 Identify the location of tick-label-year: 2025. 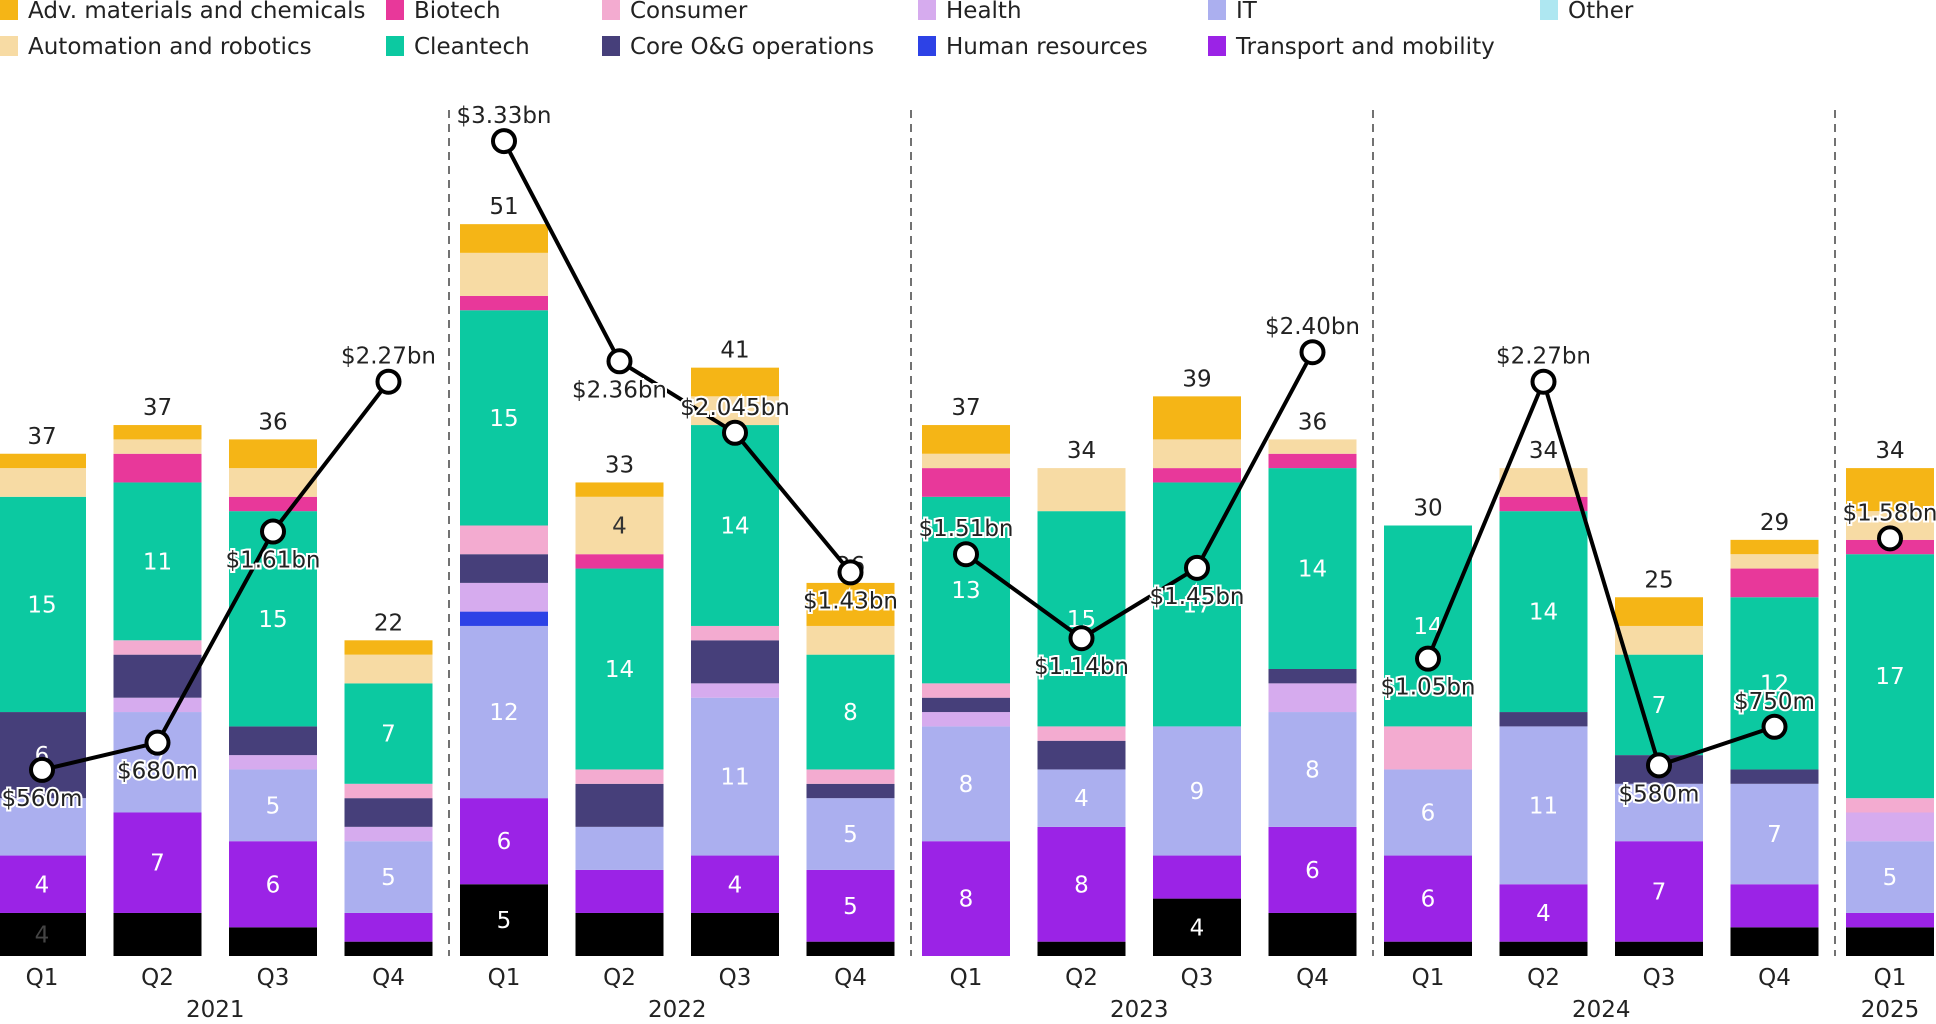
(1890, 1008).